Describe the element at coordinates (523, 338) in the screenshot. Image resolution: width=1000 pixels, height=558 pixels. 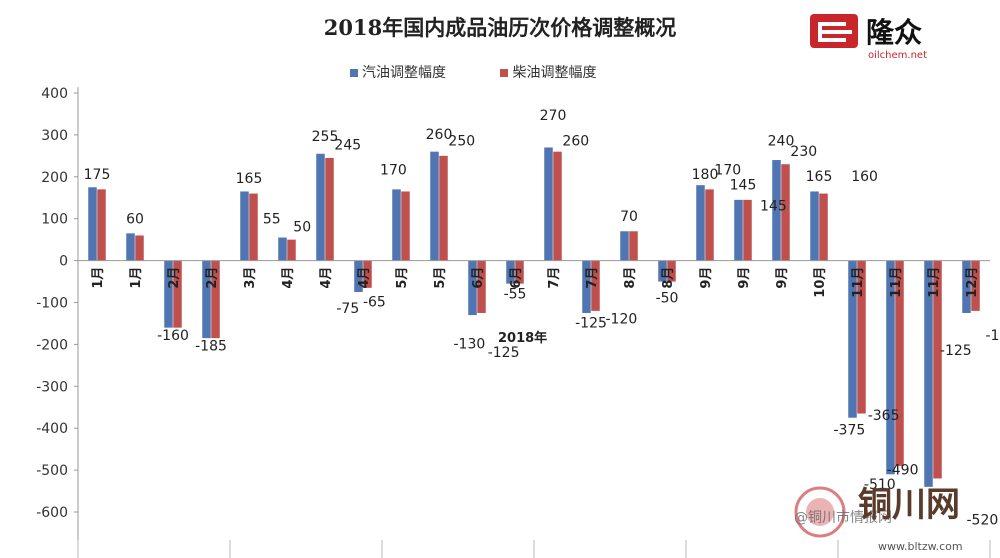
I see `x-axis-label: 2018年` at that location.